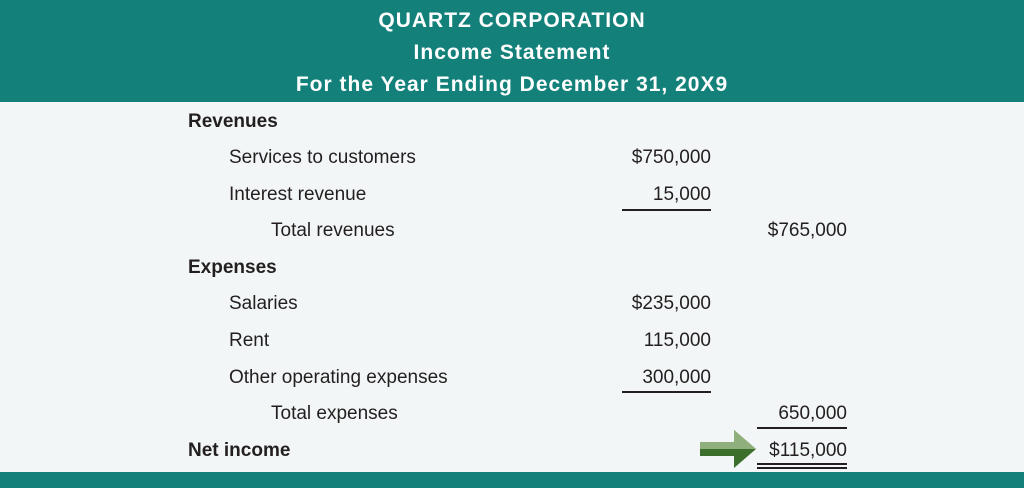  Describe the element at coordinates (802, 468) in the screenshot. I see `net-income-double-rule-bottom` at that location.